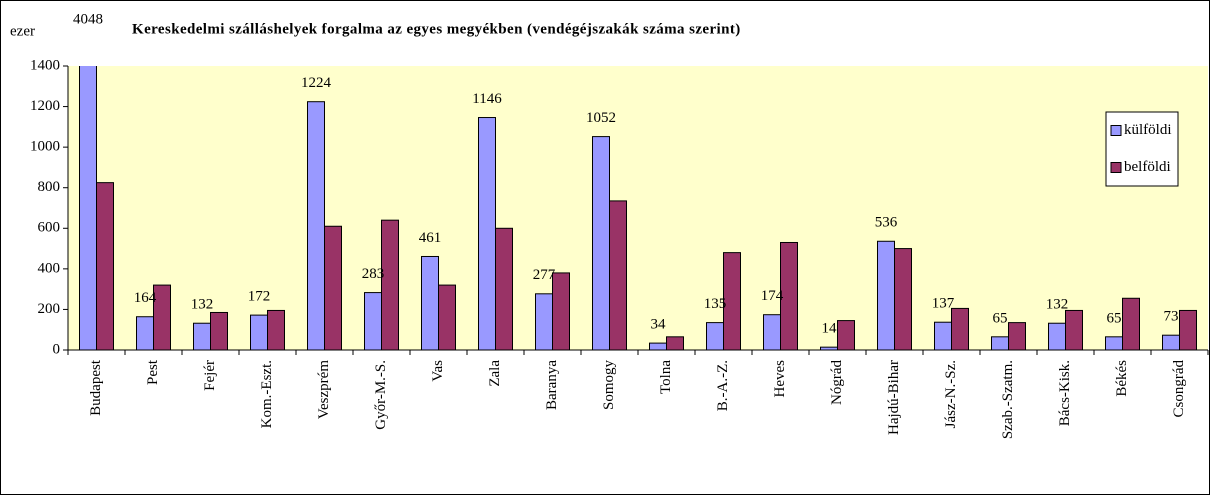  I want to click on y-tick-label: 1400, so click(45, 65).